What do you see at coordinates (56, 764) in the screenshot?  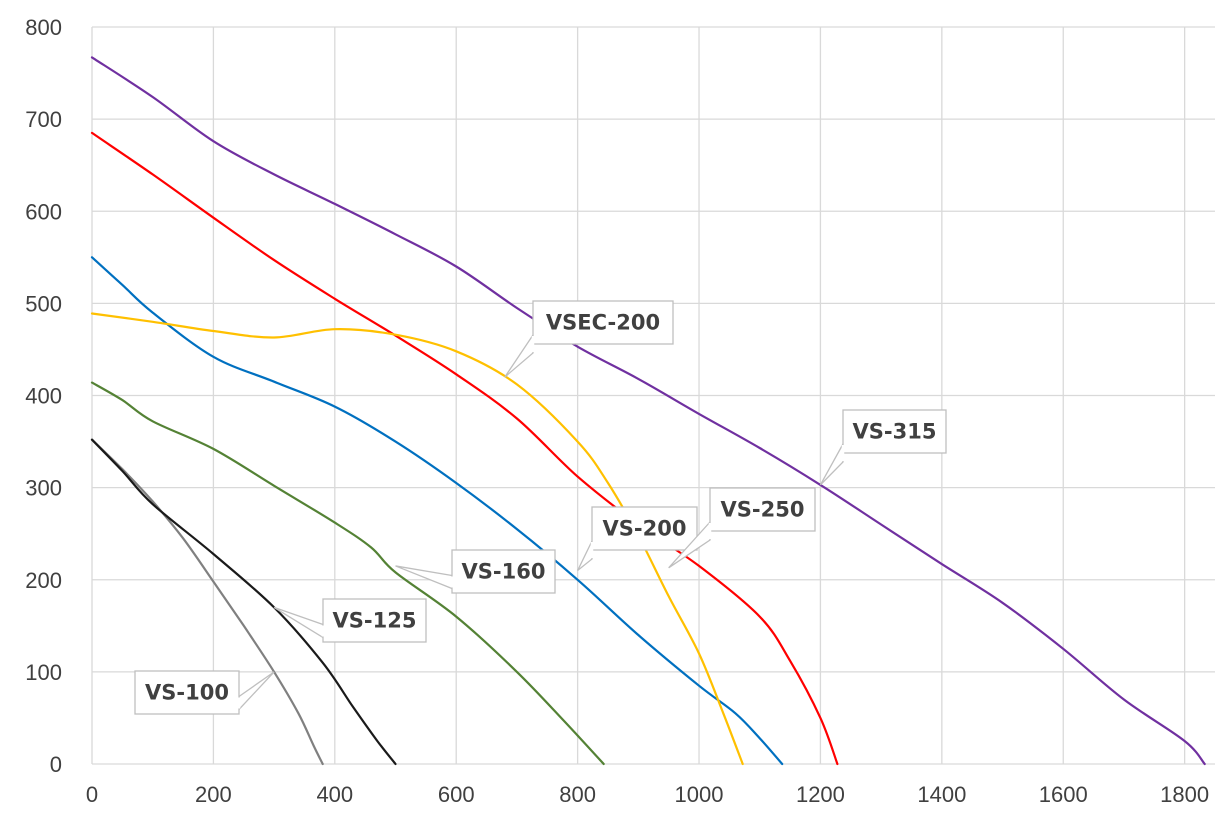 I see `y-tick-label: 0` at bounding box center [56, 764].